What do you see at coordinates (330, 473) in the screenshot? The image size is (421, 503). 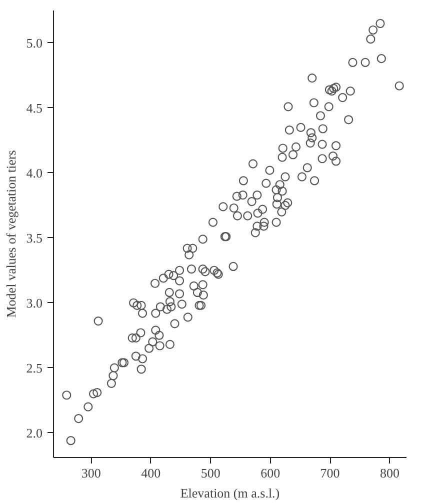 I see `x-tick-label: 700` at bounding box center [330, 473].